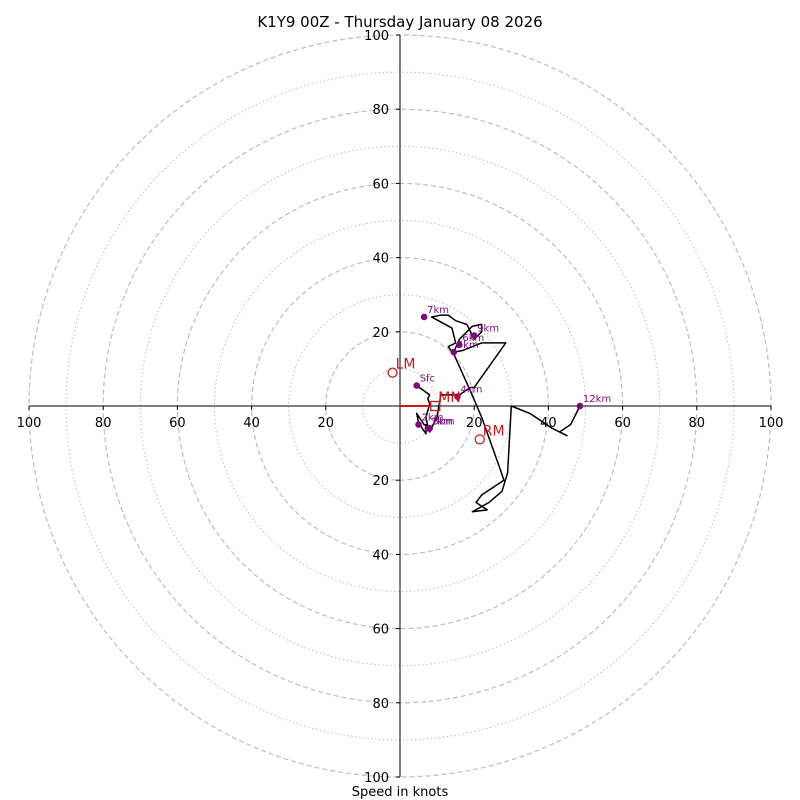 This screenshot has width=800, height=800. What do you see at coordinates (457, 397) in the screenshot?
I see `level-marker-4km` at bounding box center [457, 397].